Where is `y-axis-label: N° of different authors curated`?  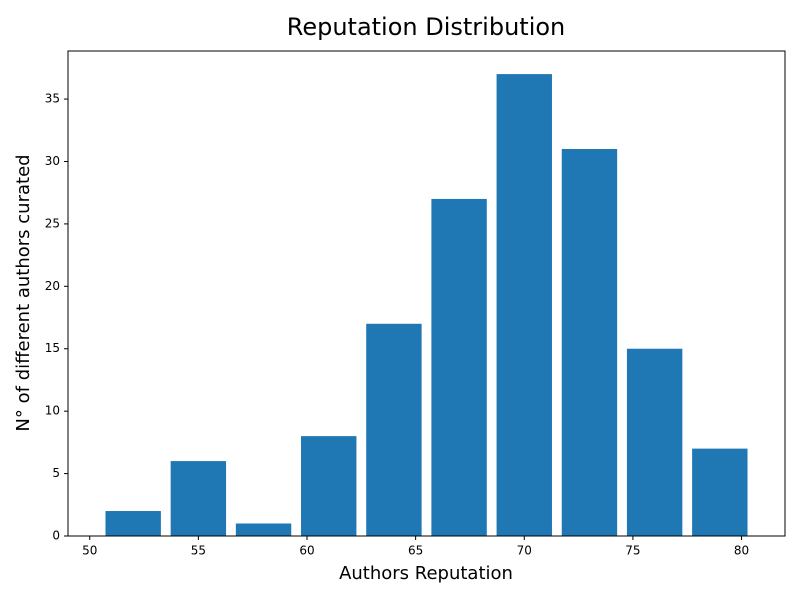 y-axis-label: N° of different authors curated is located at coordinates (23, 292).